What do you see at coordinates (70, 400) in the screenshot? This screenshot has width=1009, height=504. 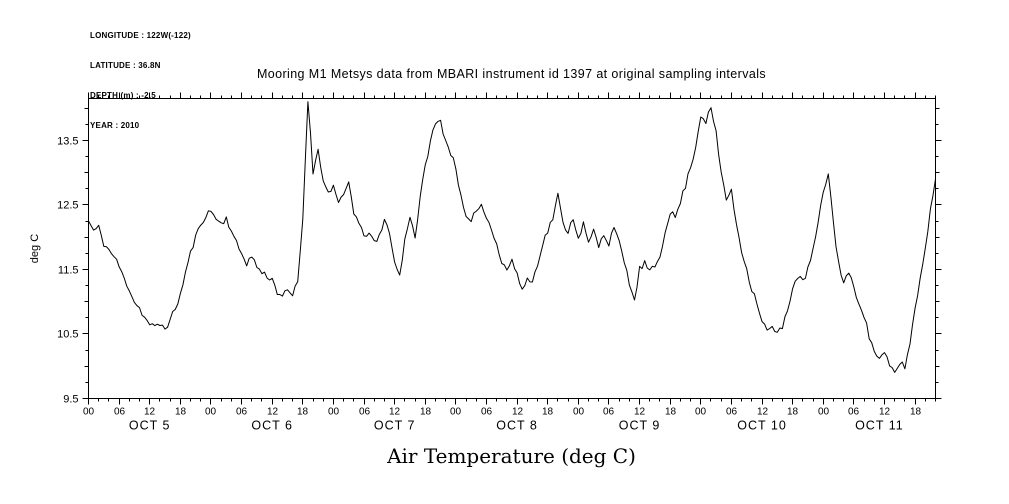 I see `y-tick-label: 9.5` at bounding box center [70, 400].